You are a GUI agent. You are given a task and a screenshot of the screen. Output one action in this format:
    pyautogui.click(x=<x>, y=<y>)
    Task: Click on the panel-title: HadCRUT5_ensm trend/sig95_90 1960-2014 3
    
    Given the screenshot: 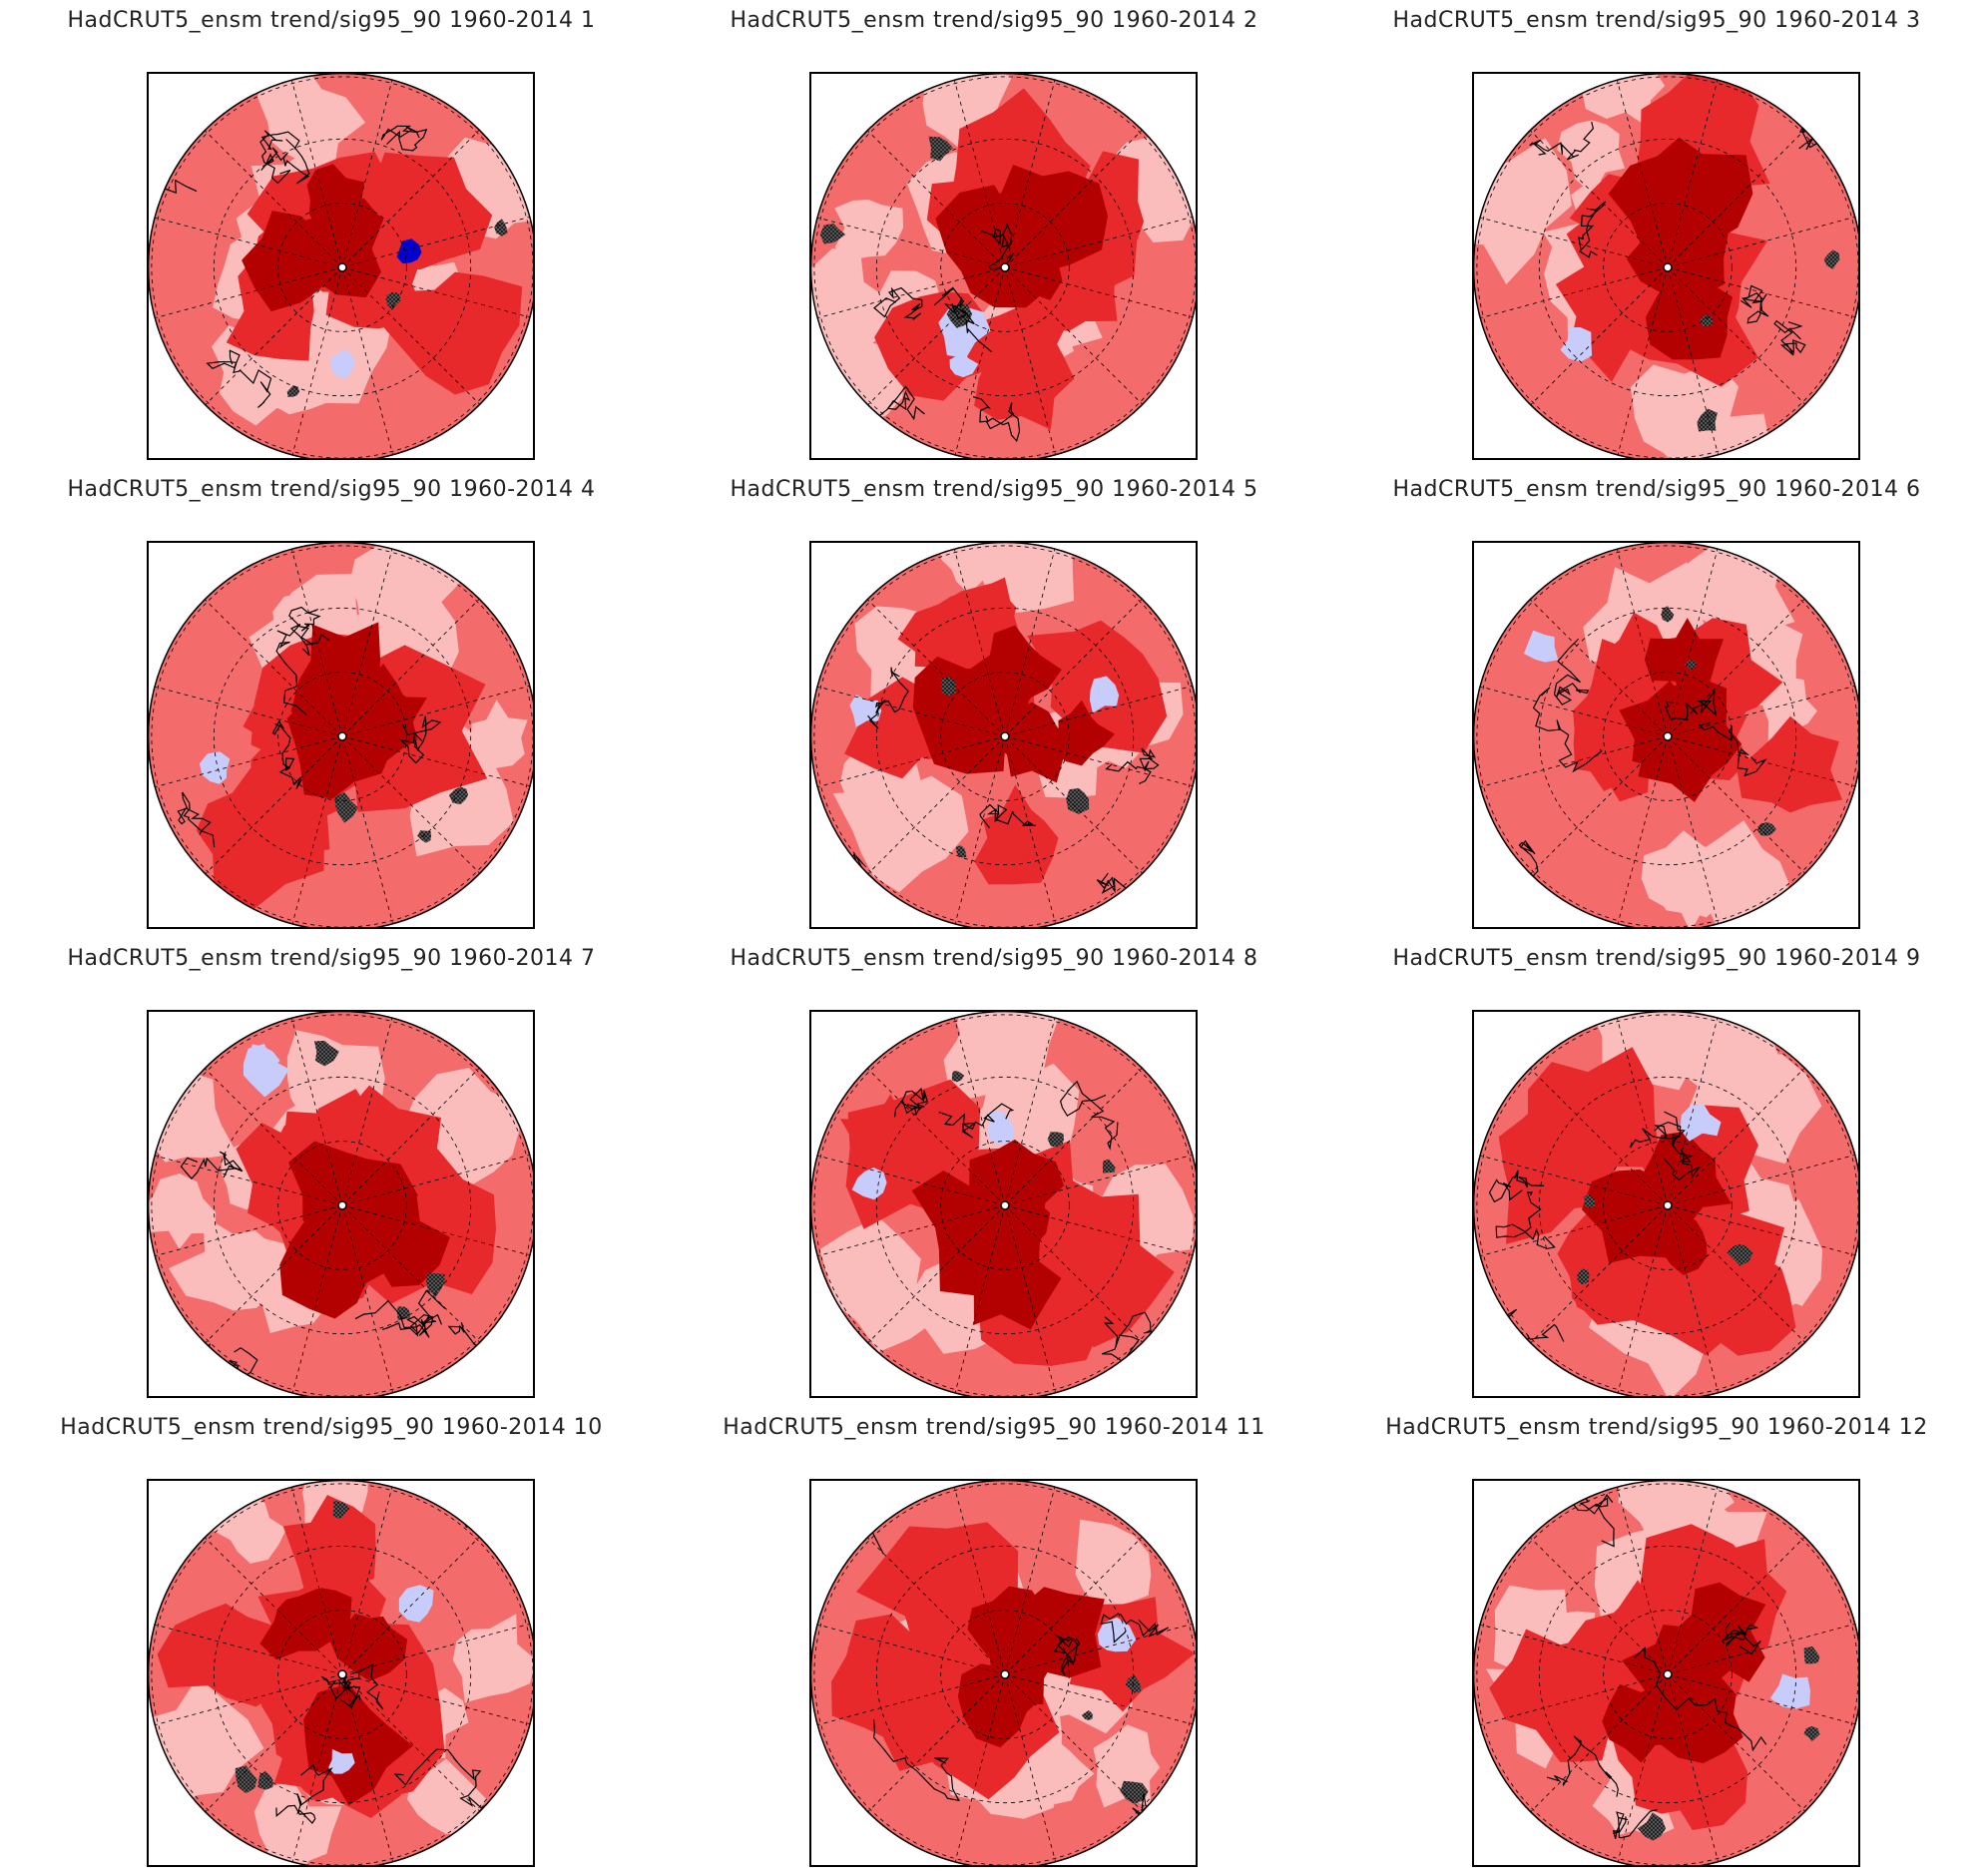 What is the action you would take?
    pyautogui.click(x=1656, y=20)
    